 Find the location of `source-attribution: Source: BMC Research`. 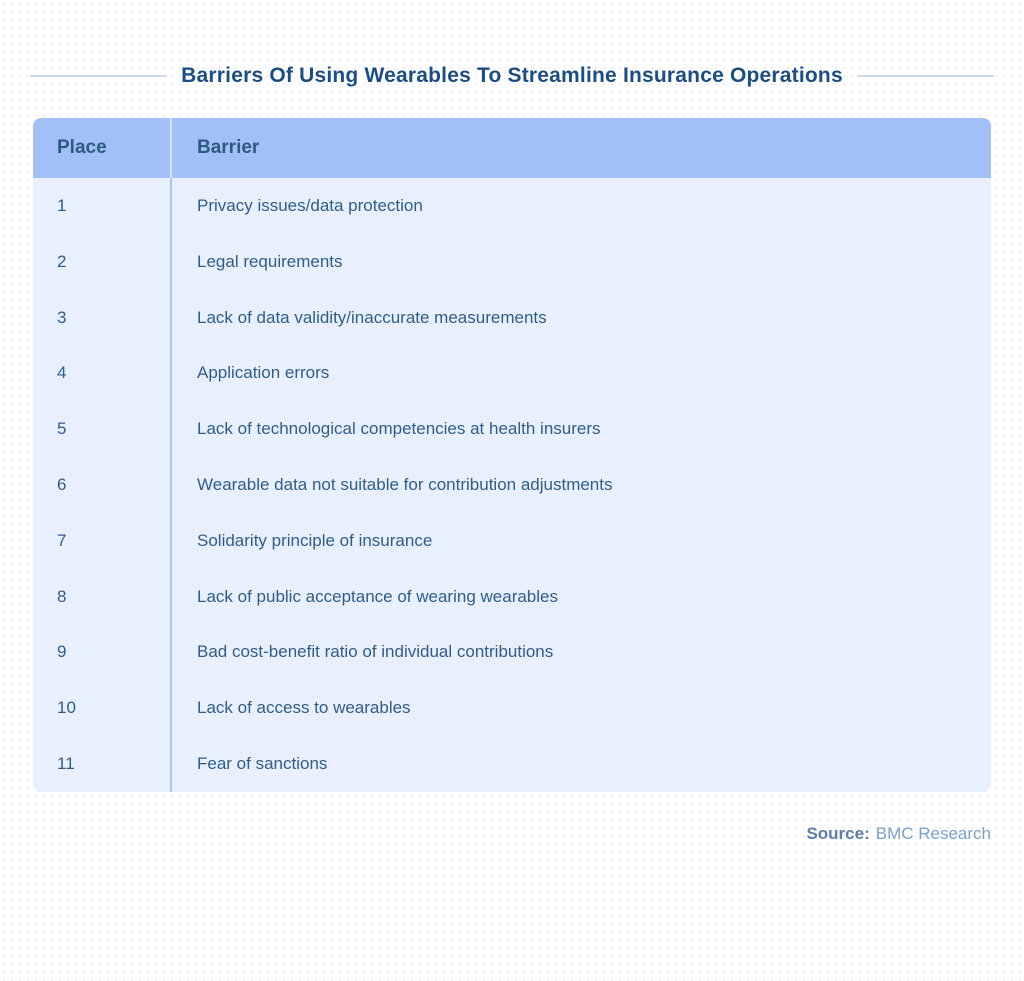

source-attribution: Source: BMC Research is located at coordinates (495, 834).